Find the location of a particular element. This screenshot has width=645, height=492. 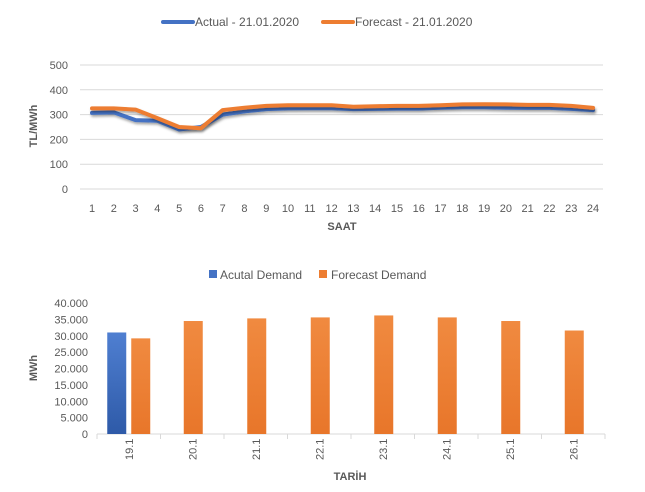

line-chart-x-ticks: 1 2 3 4 5 6 7 8 9 10 11 12 13 14 15 16 17 18 19 20 21 22 23 24 is located at coordinates (344, 209).